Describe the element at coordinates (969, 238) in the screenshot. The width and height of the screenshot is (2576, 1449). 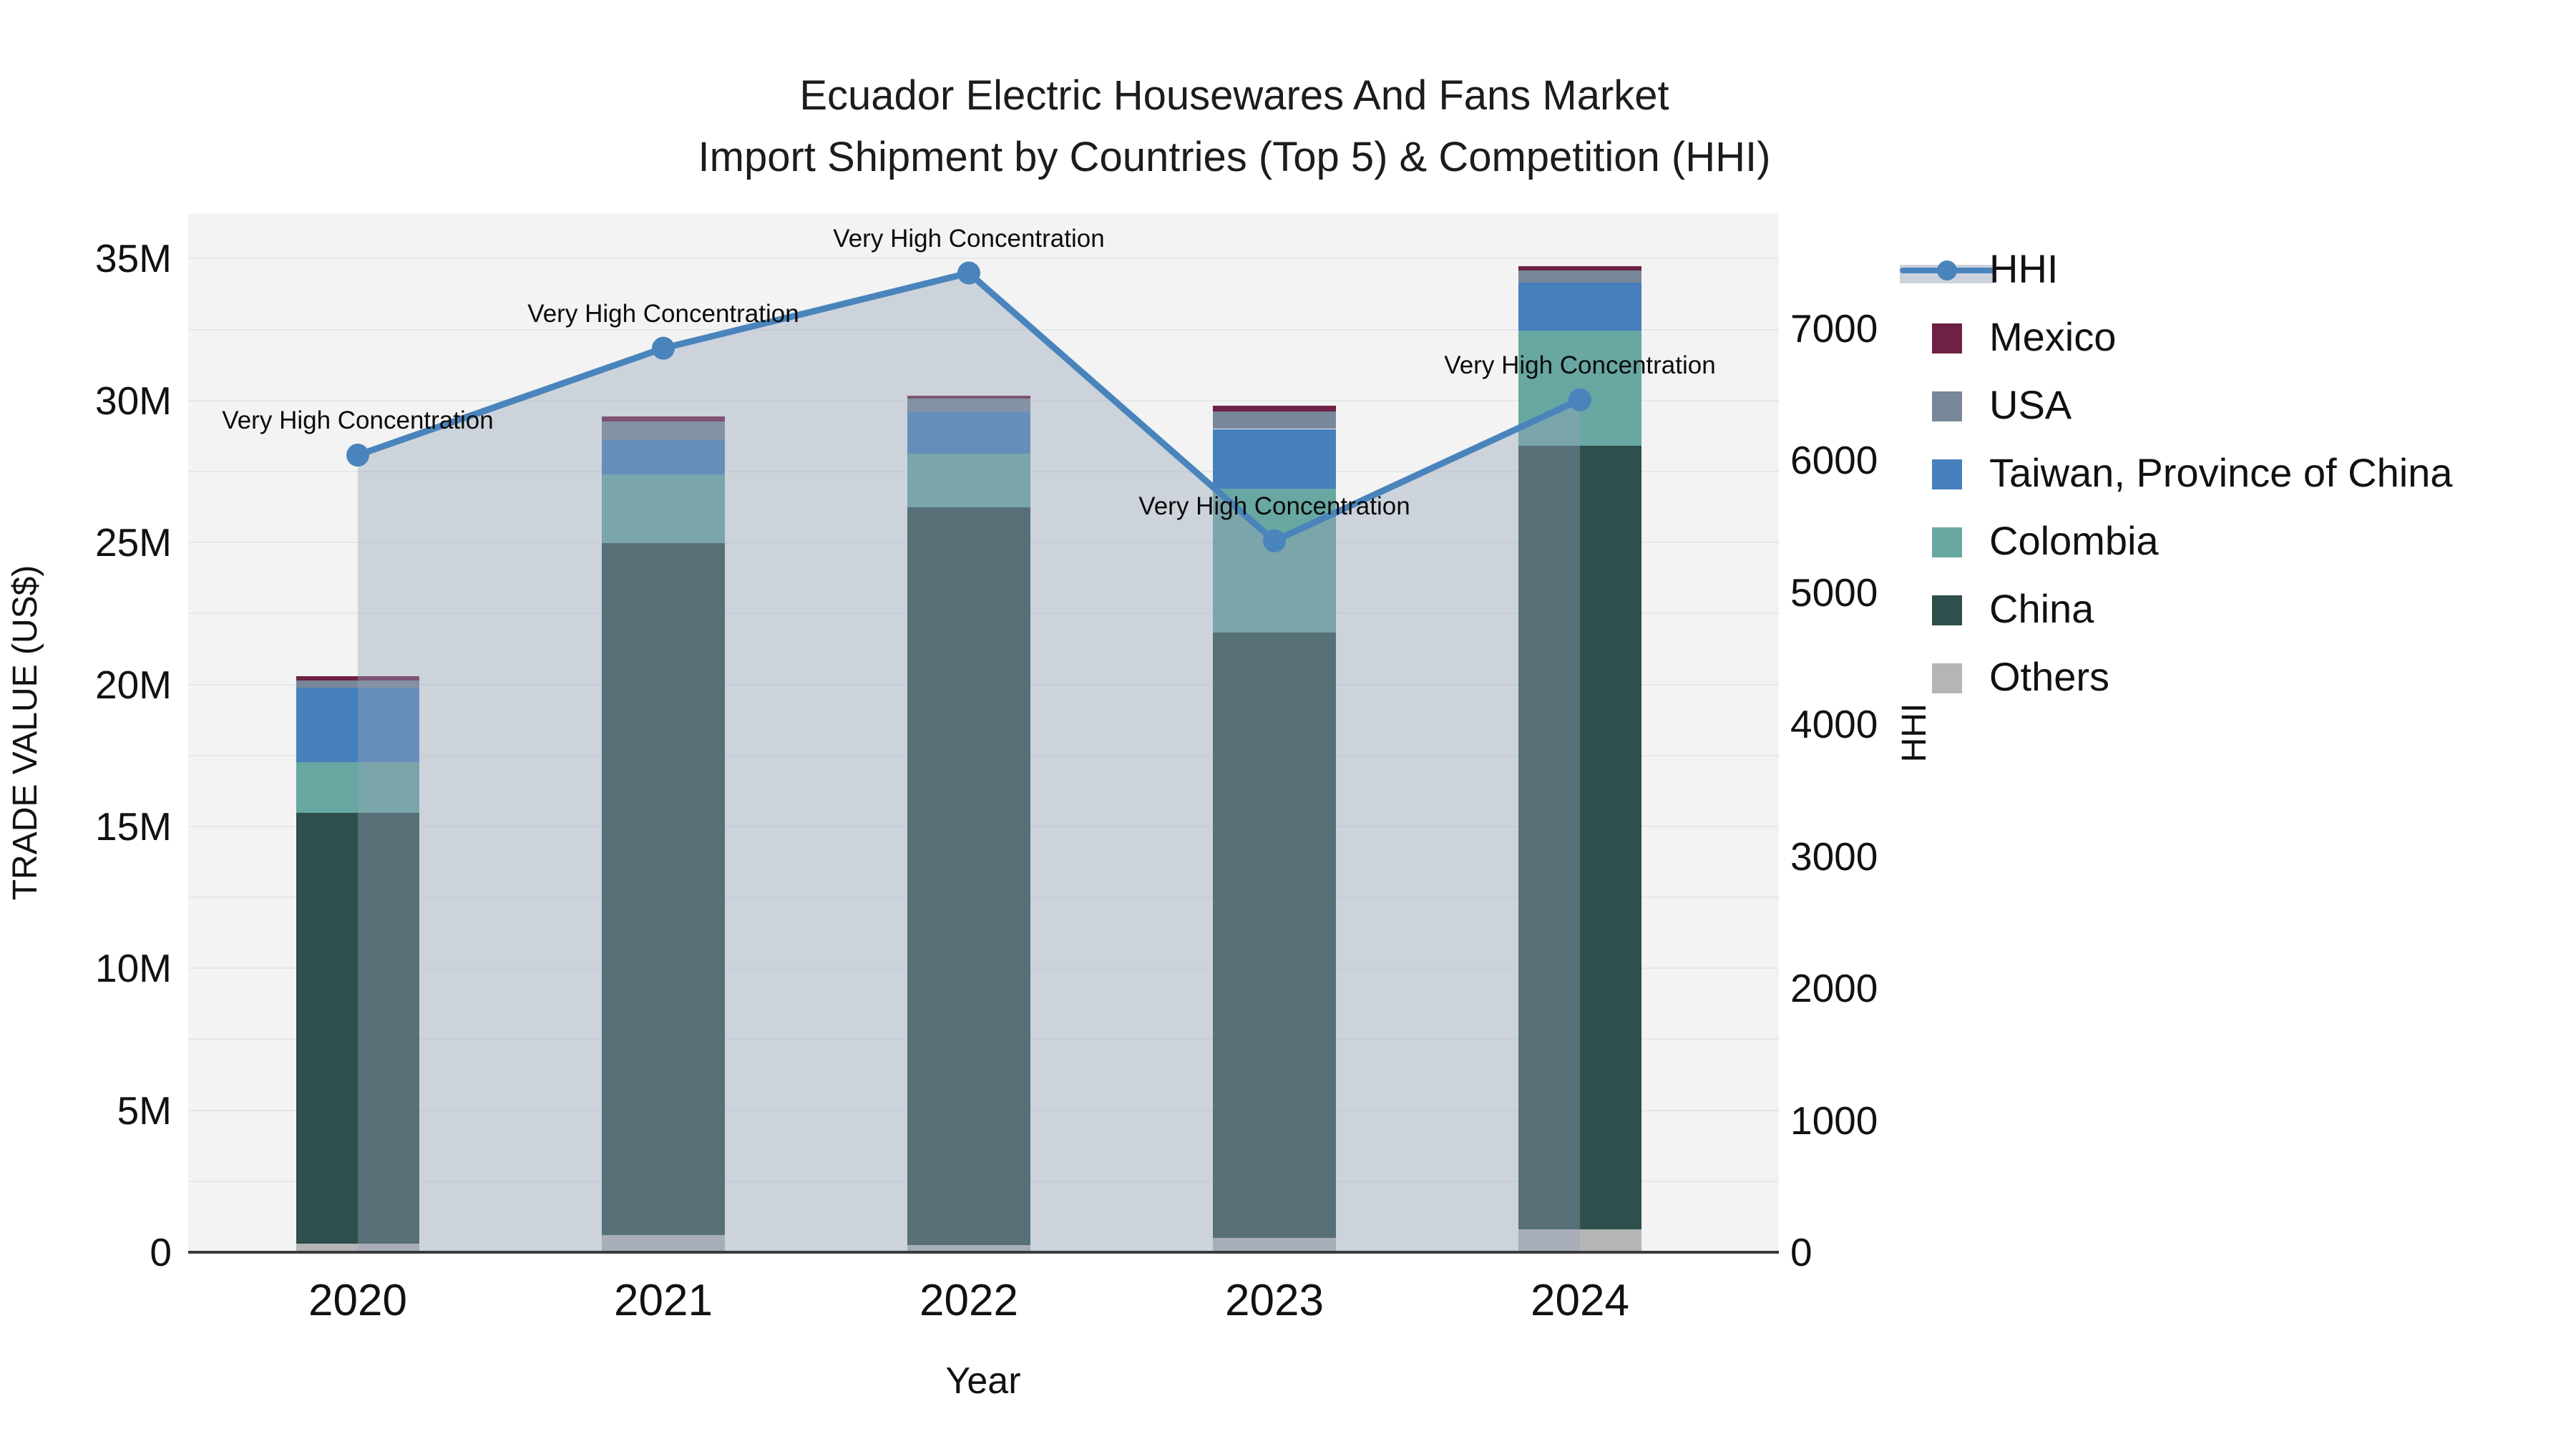
I see `annotation-2022: Very High Concentration` at that location.